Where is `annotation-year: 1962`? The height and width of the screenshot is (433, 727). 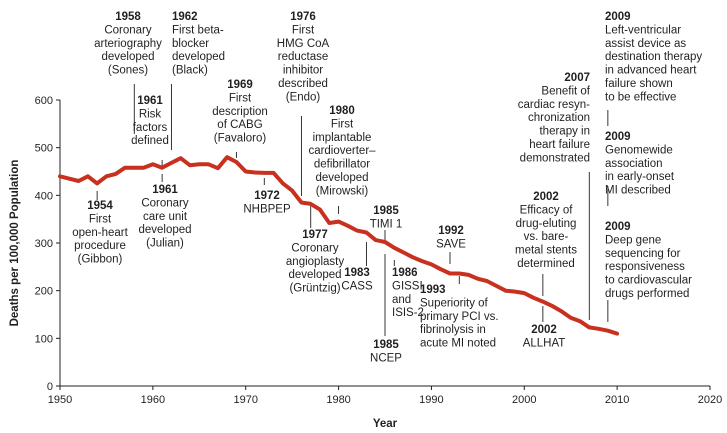
annotation-year: 1962 is located at coordinates (185, 17).